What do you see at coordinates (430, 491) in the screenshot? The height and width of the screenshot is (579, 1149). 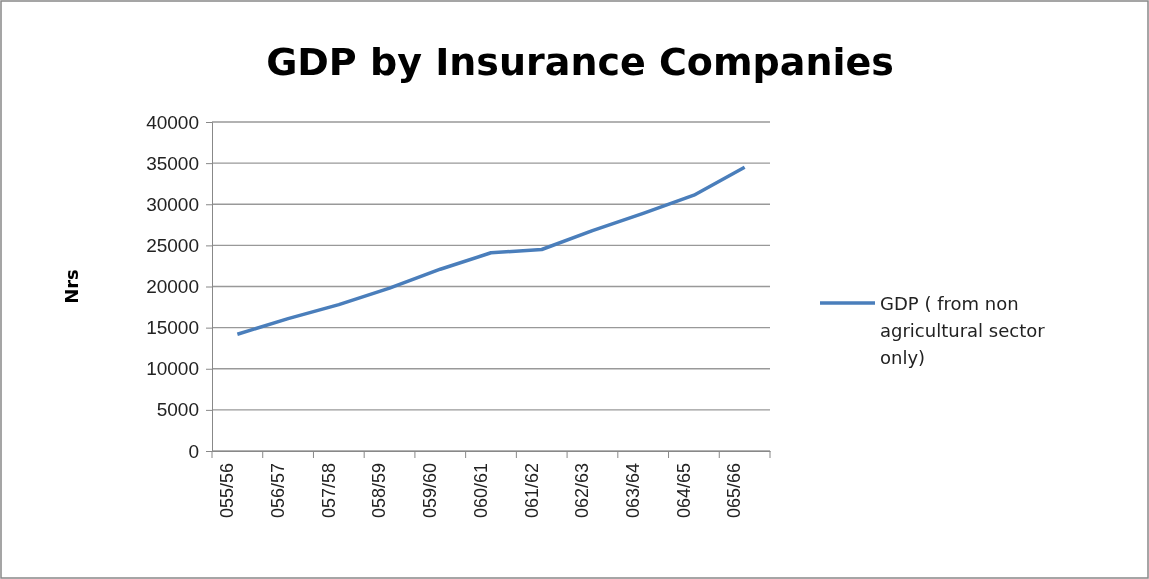 I see `x-tick-label: 059/60` at bounding box center [430, 491].